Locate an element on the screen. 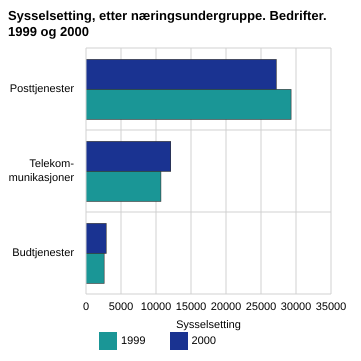 The height and width of the screenshot is (361, 361). x-tick-label: 30000 is located at coordinates (296, 306).